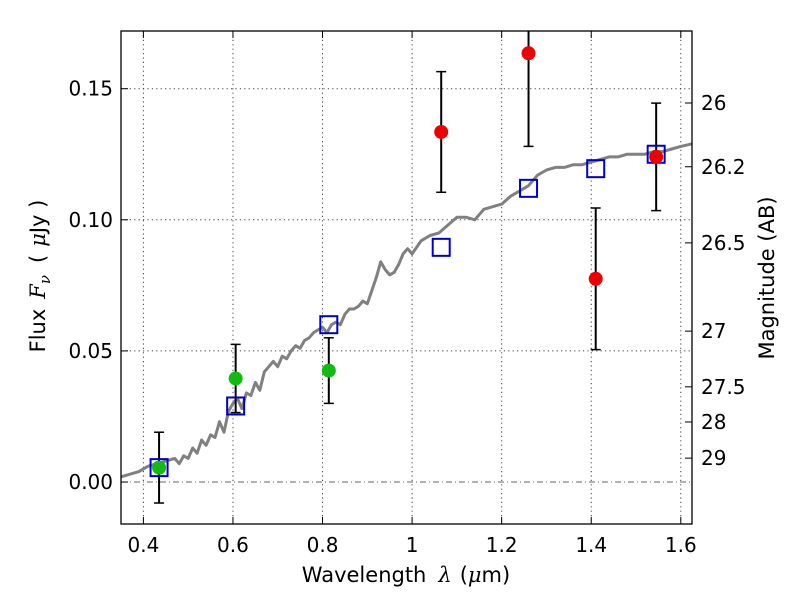 The width and height of the screenshot is (800, 600). What do you see at coordinates (723, 387) in the screenshot?
I see `y2-tick-label: 27.5` at bounding box center [723, 387].